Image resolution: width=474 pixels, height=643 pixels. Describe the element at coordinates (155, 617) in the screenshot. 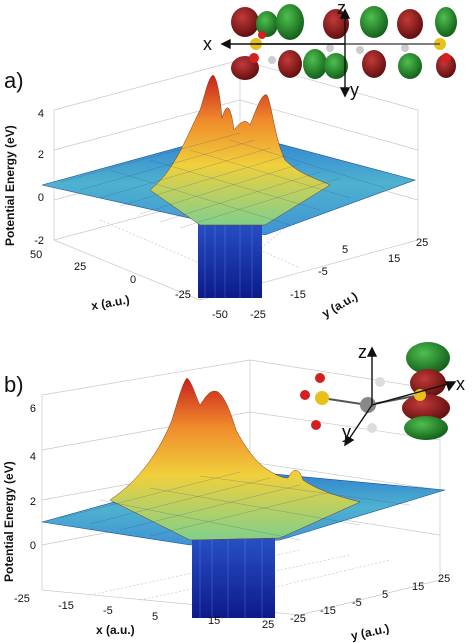

I see `x-tick: 5` at that location.